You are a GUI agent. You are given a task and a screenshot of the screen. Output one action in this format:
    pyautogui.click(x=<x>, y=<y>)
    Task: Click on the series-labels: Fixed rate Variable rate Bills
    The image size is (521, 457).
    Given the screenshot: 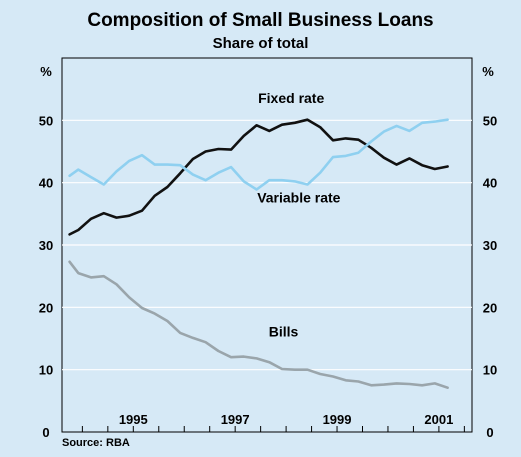 What is the action you would take?
    pyautogui.click(x=298, y=215)
    